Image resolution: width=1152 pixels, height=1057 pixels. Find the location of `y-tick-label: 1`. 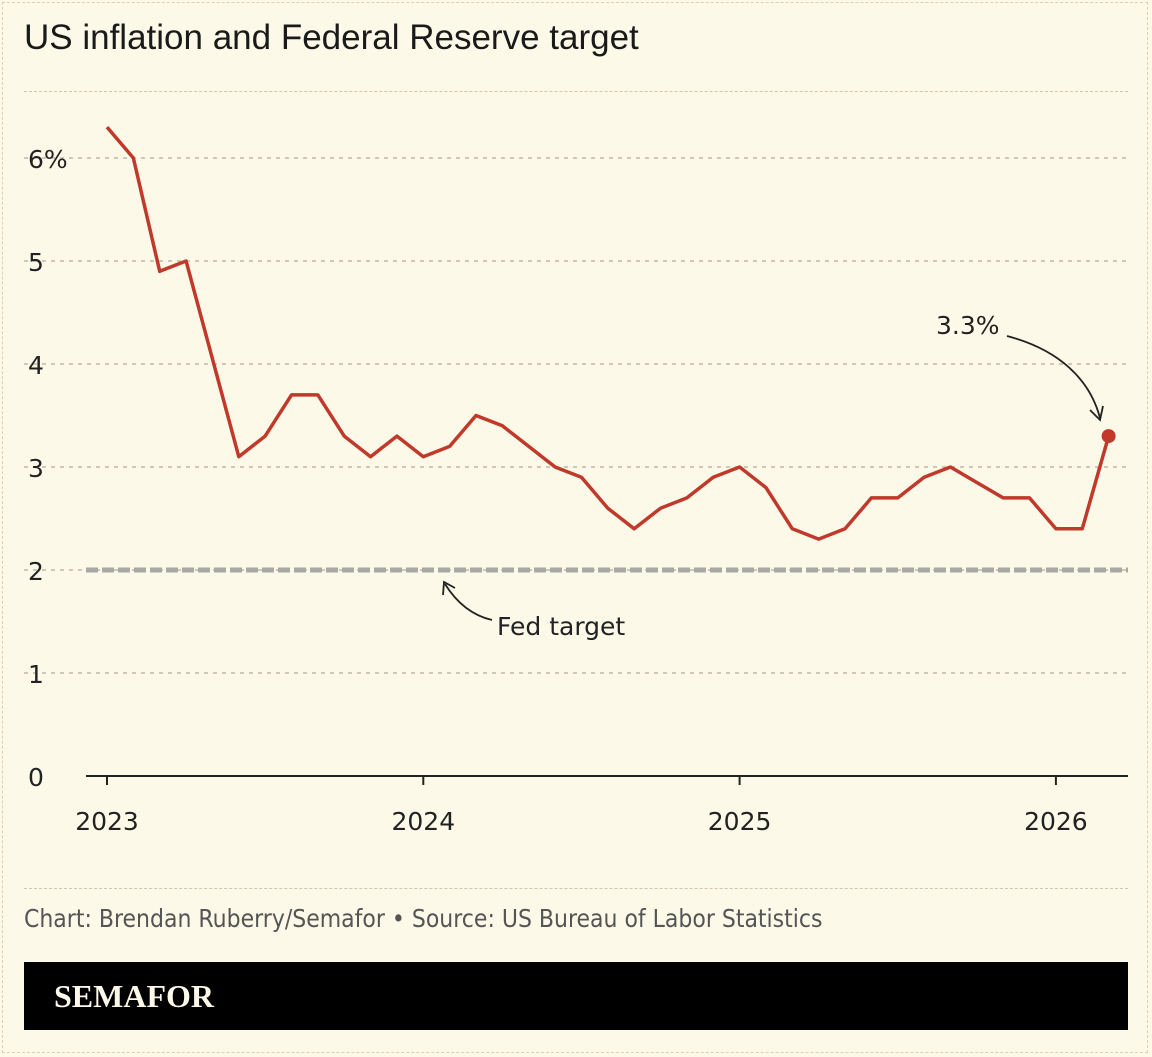

y-tick-label: 1 is located at coordinates (36, 674).